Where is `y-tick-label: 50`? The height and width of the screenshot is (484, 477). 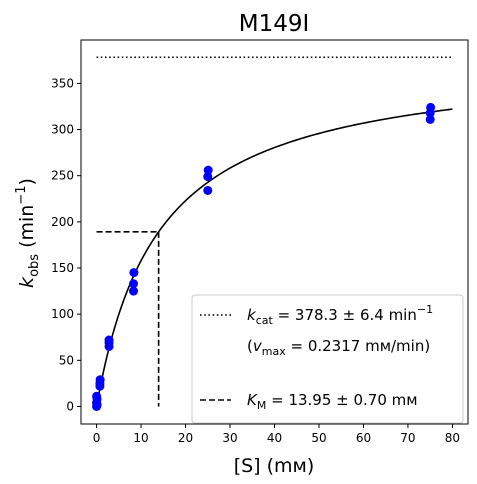 y-tick-label: 50 is located at coordinates (66, 360).